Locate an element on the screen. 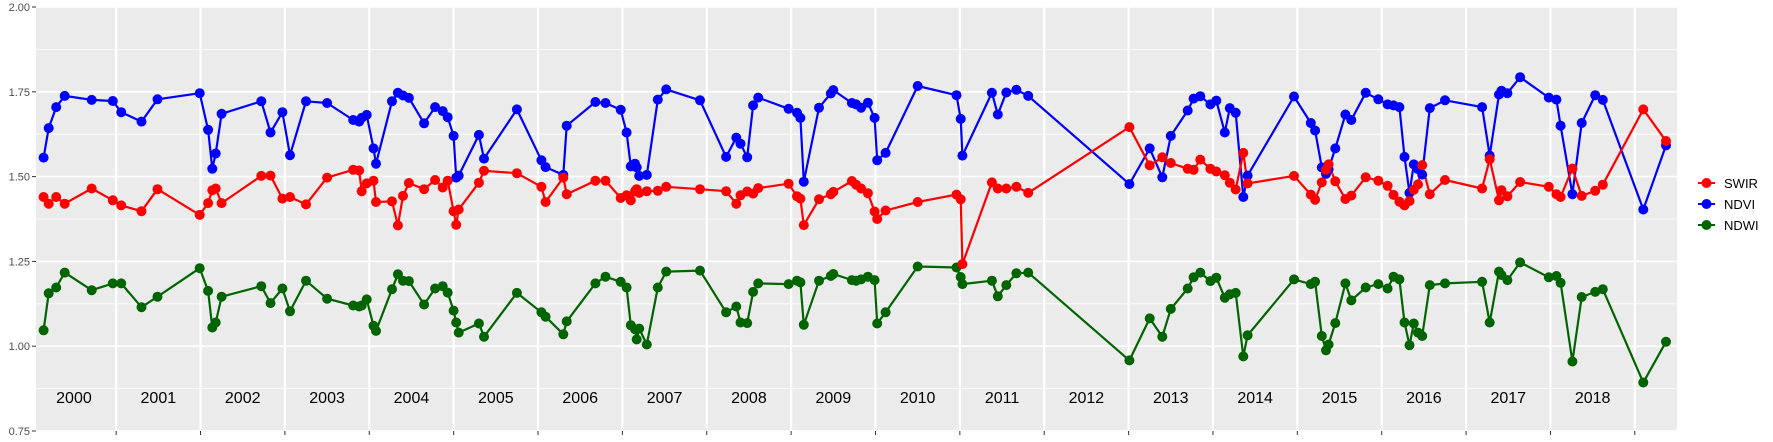  y-tick-label: 2.00 is located at coordinates (19, 8).